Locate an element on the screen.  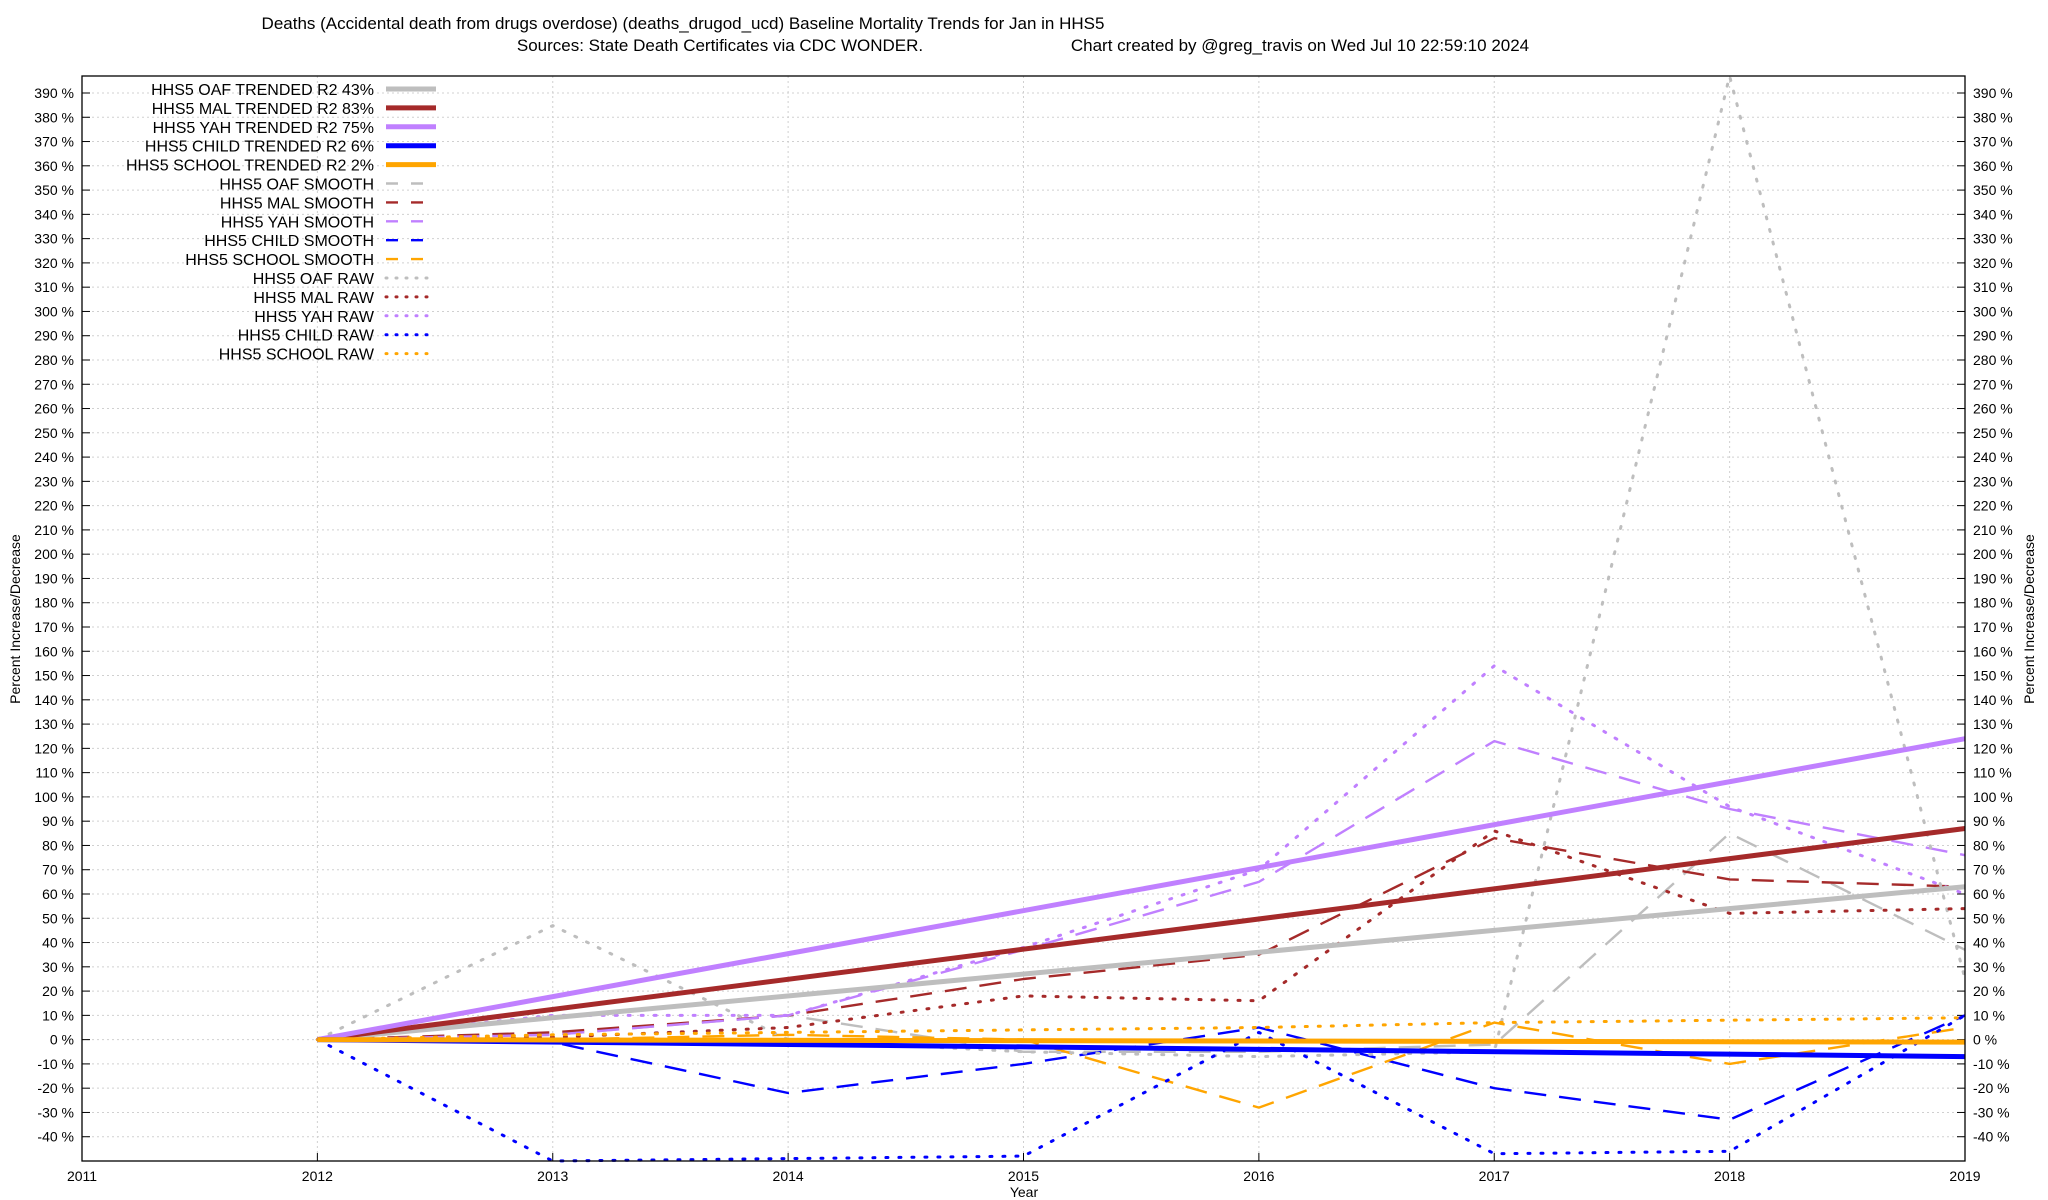
y-tick-label-left: 10 % is located at coordinates (58, 1015).